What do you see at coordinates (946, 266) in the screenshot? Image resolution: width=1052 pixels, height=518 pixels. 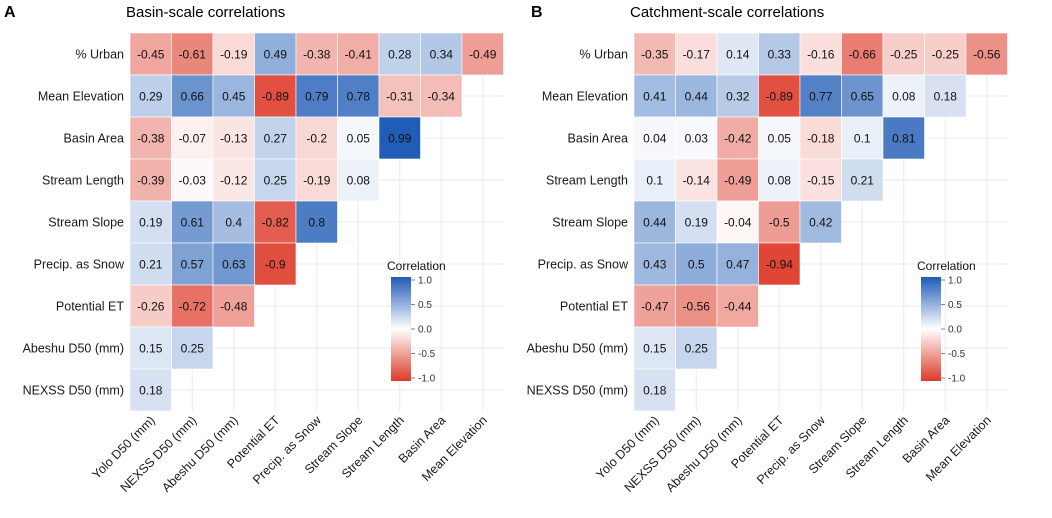 I see `legend-title: Correlation` at bounding box center [946, 266].